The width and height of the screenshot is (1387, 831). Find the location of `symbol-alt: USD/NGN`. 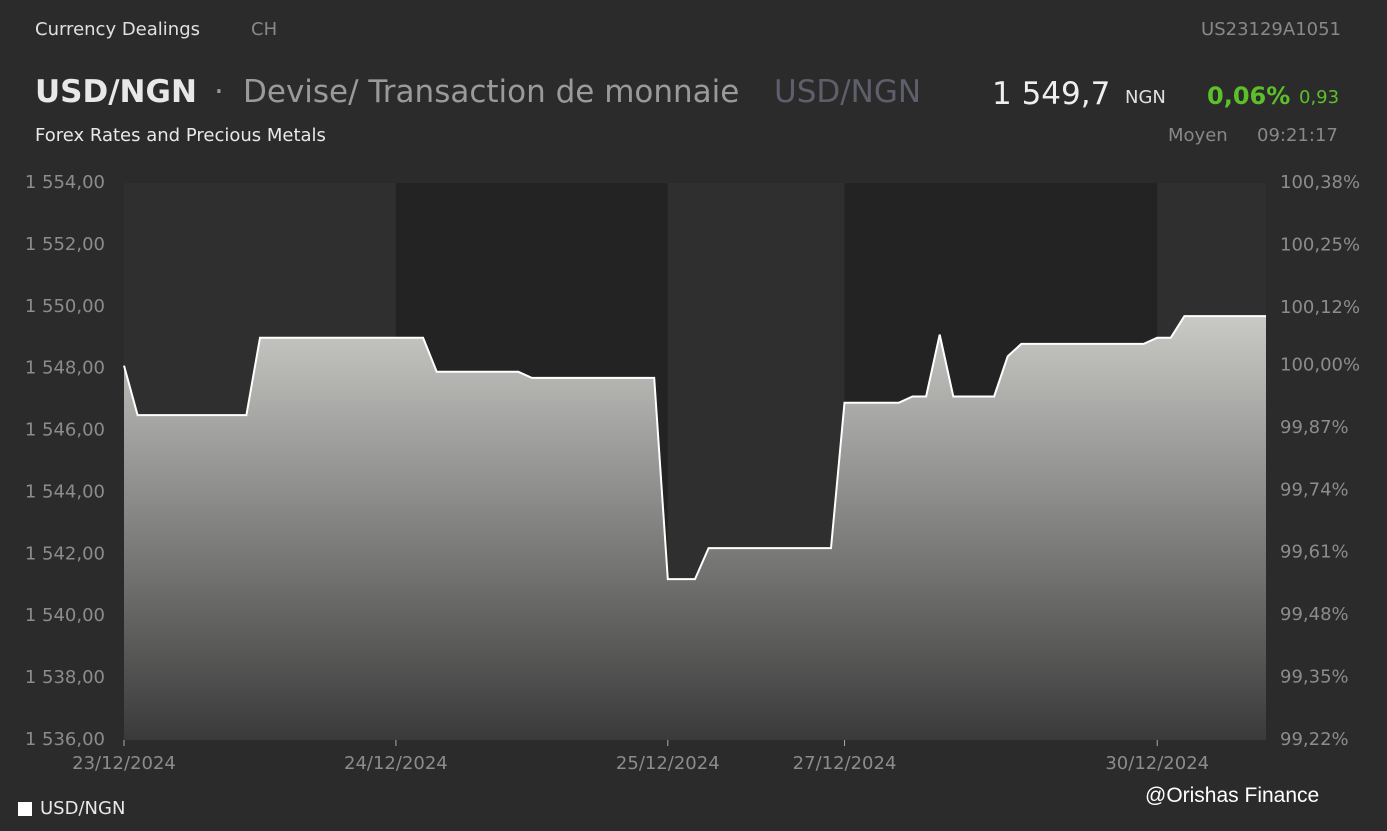

symbol-alt: USD/NGN is located at coordinates (848, 92).